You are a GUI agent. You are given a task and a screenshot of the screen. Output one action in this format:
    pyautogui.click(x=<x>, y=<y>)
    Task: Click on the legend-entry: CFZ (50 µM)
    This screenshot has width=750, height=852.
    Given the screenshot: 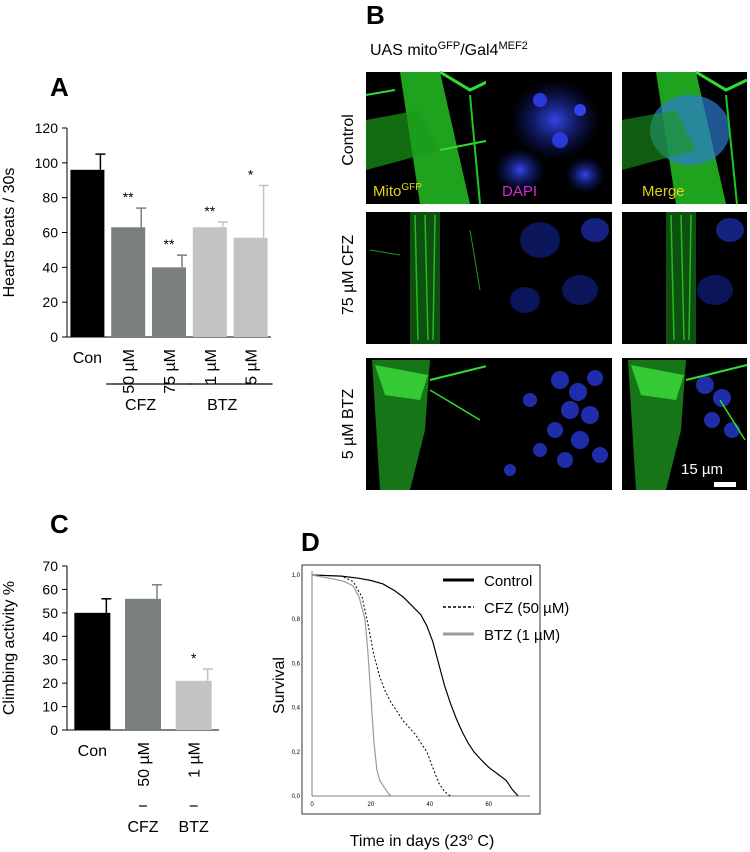 What is the action you would take?
    pyautogui.click(x=526, y=608)
    